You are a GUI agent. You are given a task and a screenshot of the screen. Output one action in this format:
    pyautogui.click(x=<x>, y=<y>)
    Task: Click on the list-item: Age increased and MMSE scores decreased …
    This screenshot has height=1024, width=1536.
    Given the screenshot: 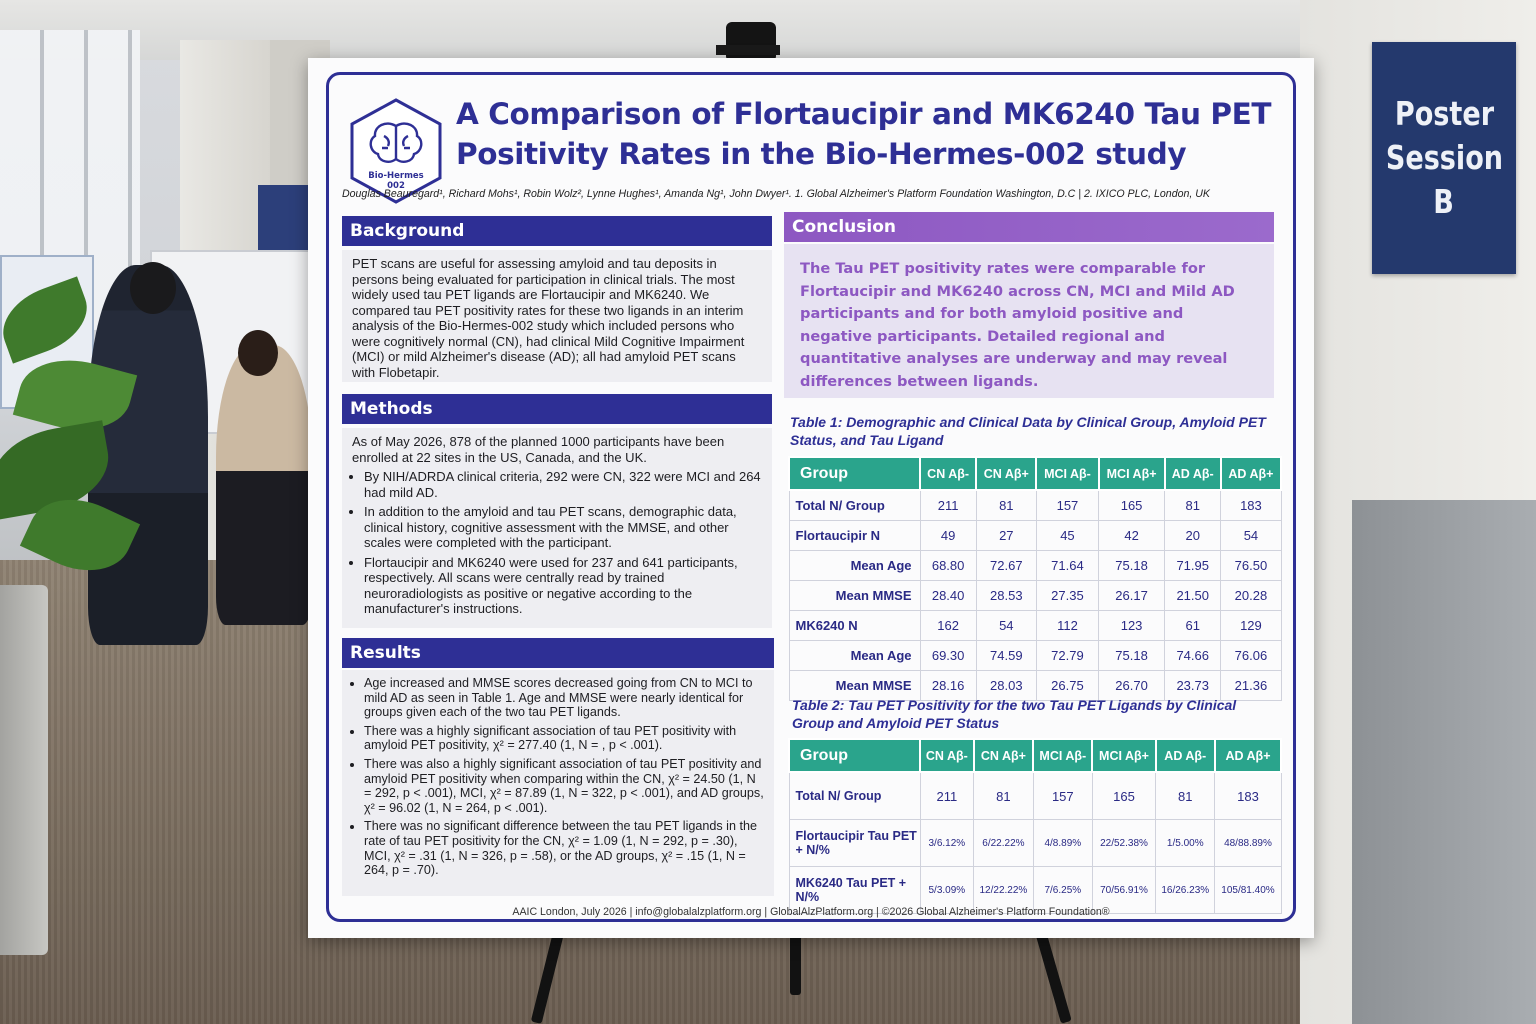 What is the action you would take?
    pyautogui.click(x=564, y=698)
    